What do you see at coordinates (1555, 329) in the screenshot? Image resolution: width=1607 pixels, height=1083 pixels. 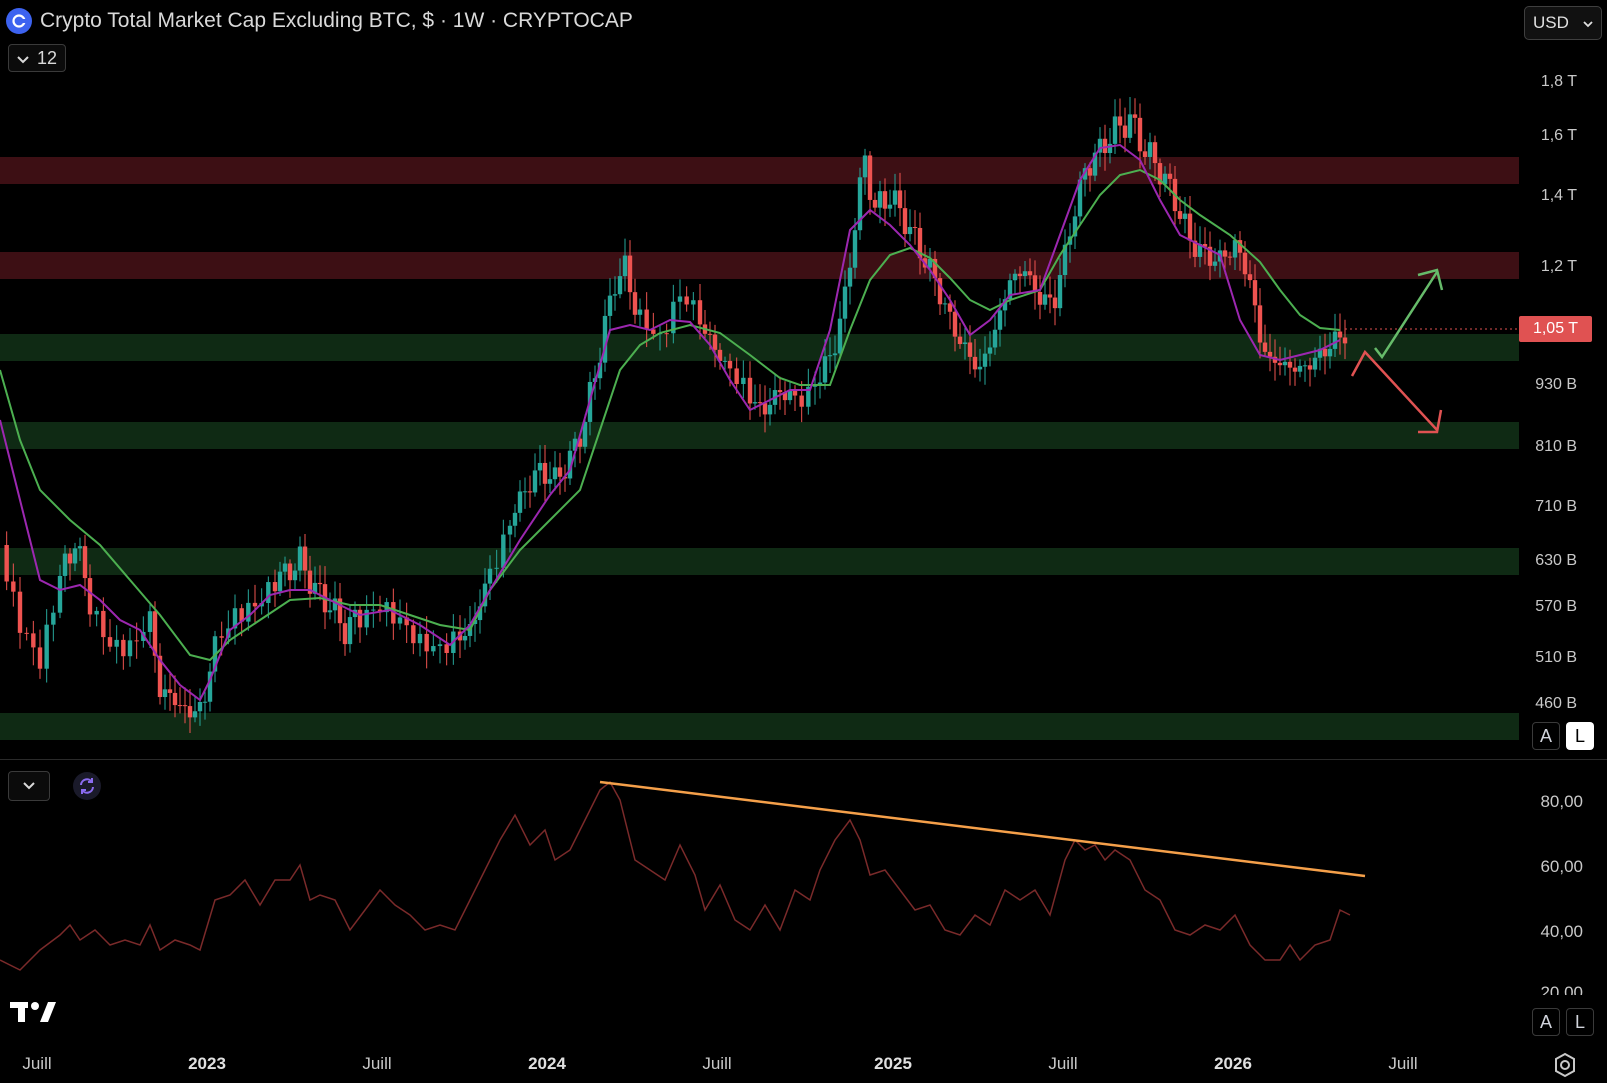 I see `current-price-tag: 1,05 T` at bounding box center [1555, 329].